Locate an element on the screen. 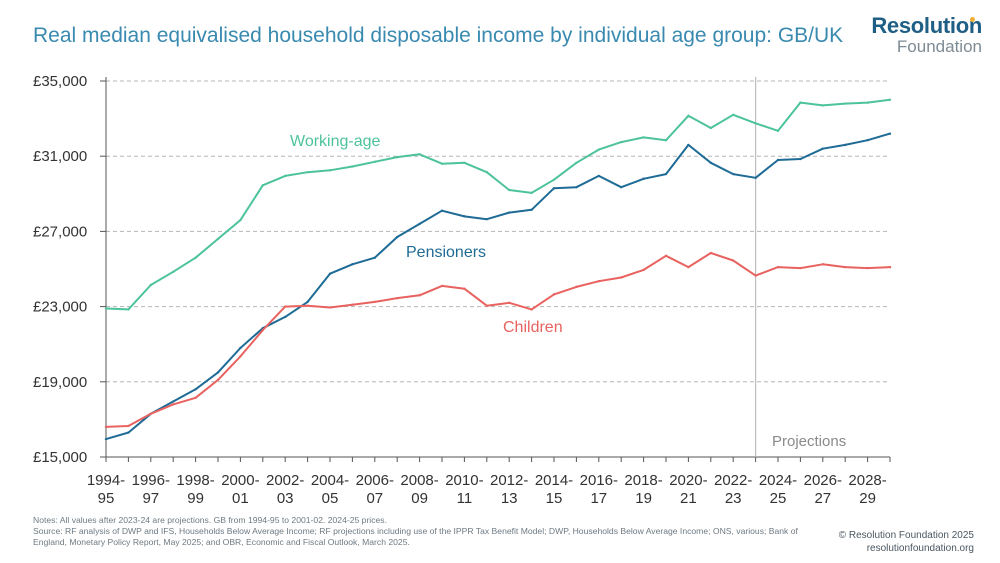 The height and width of the screenshot is (563, 1000). projections-label: Projections is located at coordinates (809, 441).